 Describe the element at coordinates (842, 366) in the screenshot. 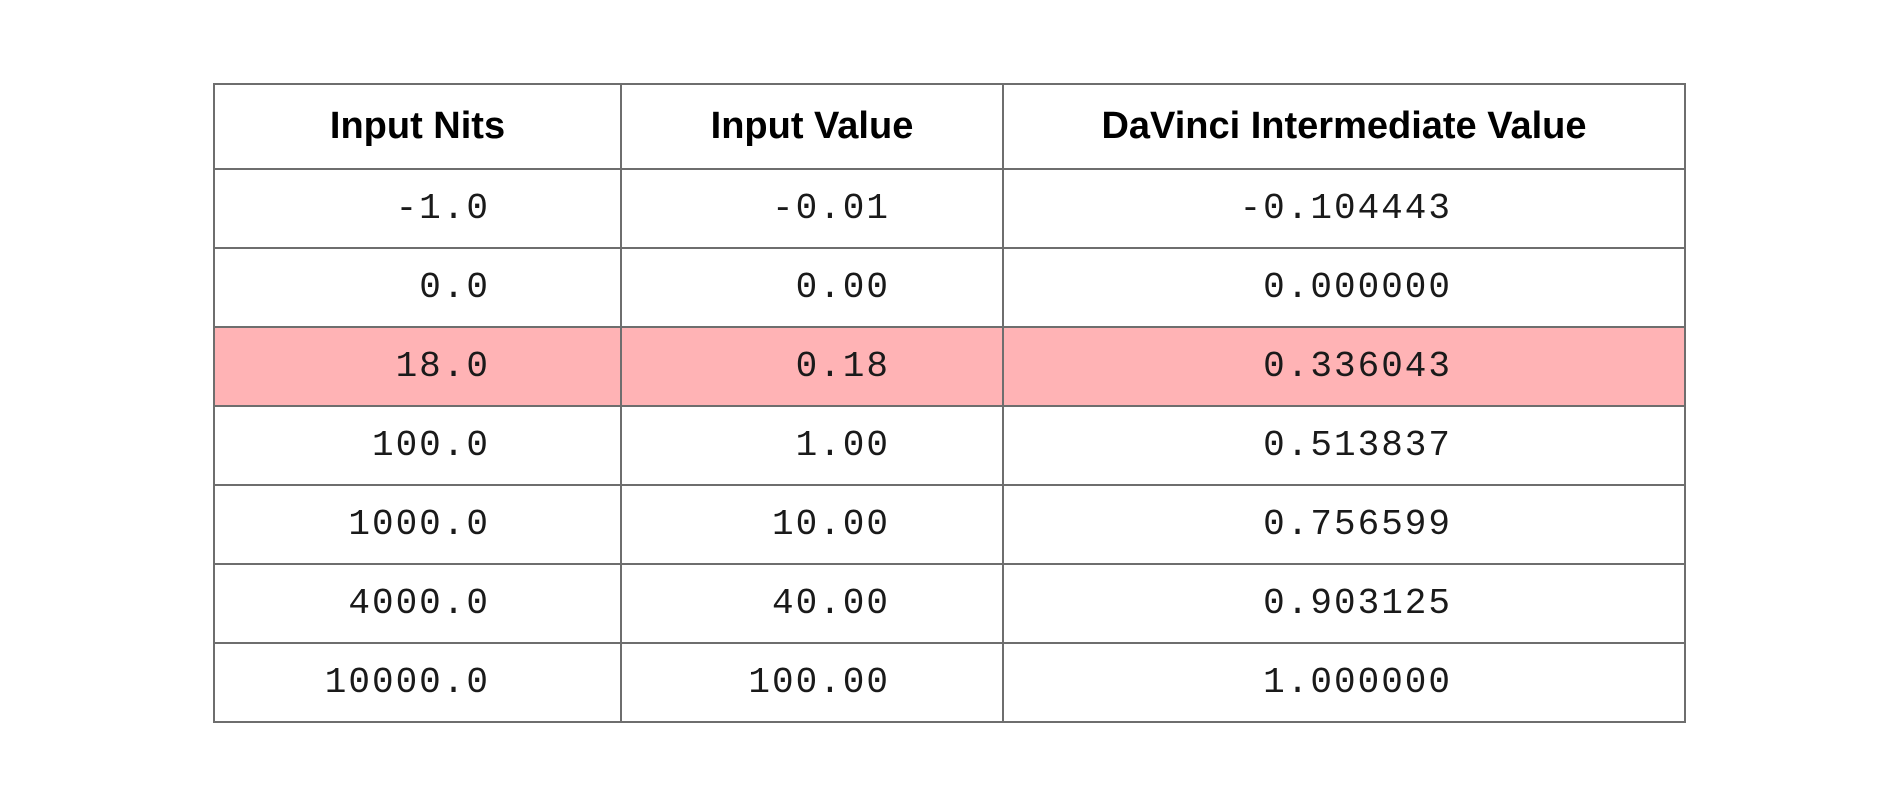

I see `cell-value: 0.18` at that location.